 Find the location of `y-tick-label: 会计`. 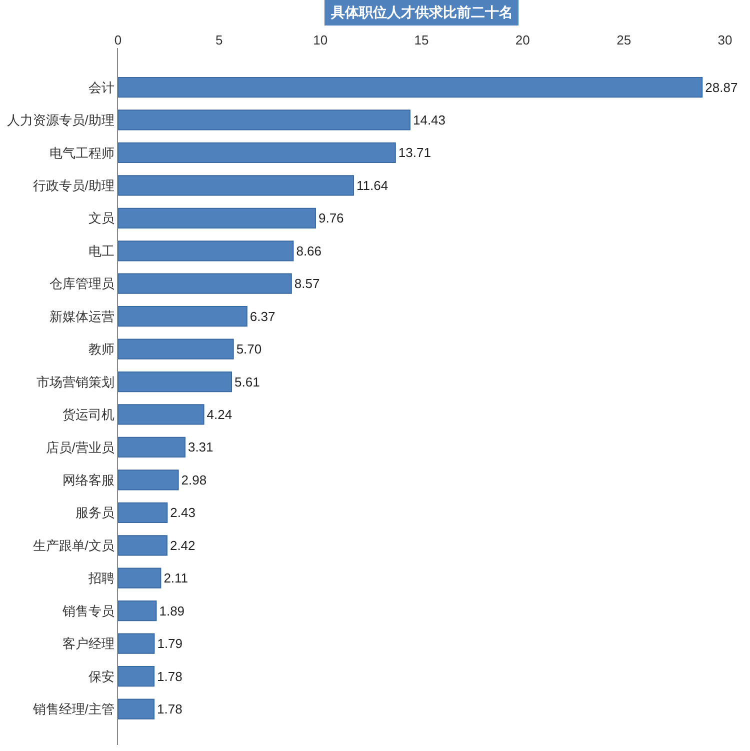

y-tick-label: 会计 is located at coordinates (101, 87).